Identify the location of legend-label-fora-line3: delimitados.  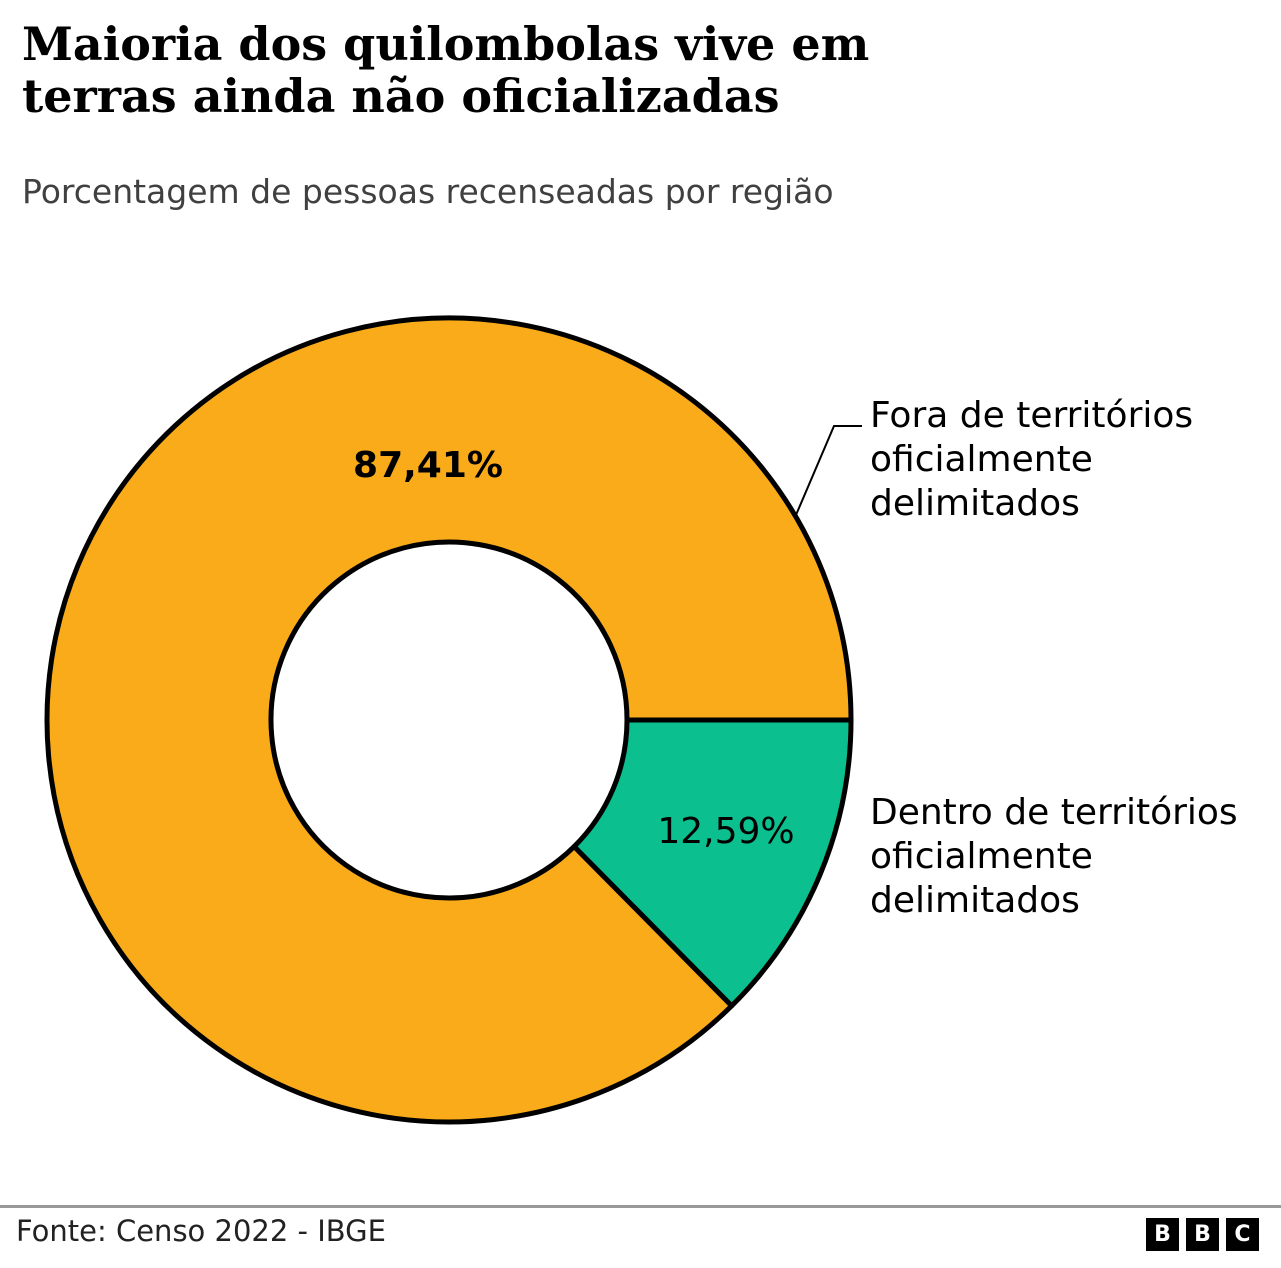
(975, 503).